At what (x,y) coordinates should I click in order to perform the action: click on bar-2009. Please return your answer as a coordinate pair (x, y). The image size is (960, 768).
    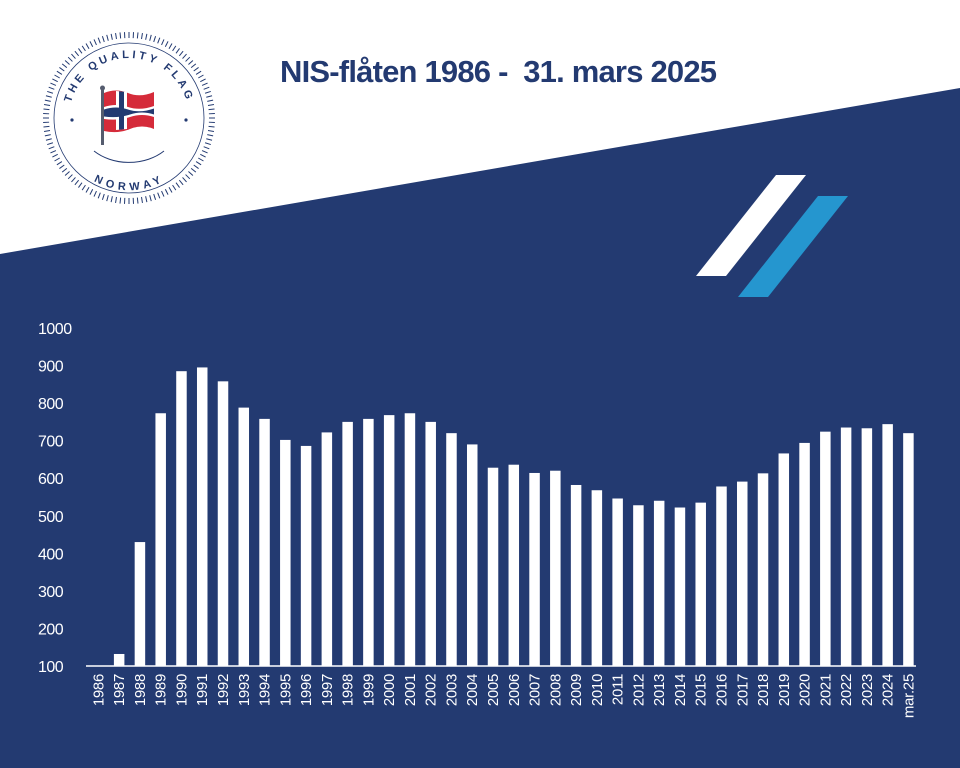
    Looking at the image, I should click on (576, 575).